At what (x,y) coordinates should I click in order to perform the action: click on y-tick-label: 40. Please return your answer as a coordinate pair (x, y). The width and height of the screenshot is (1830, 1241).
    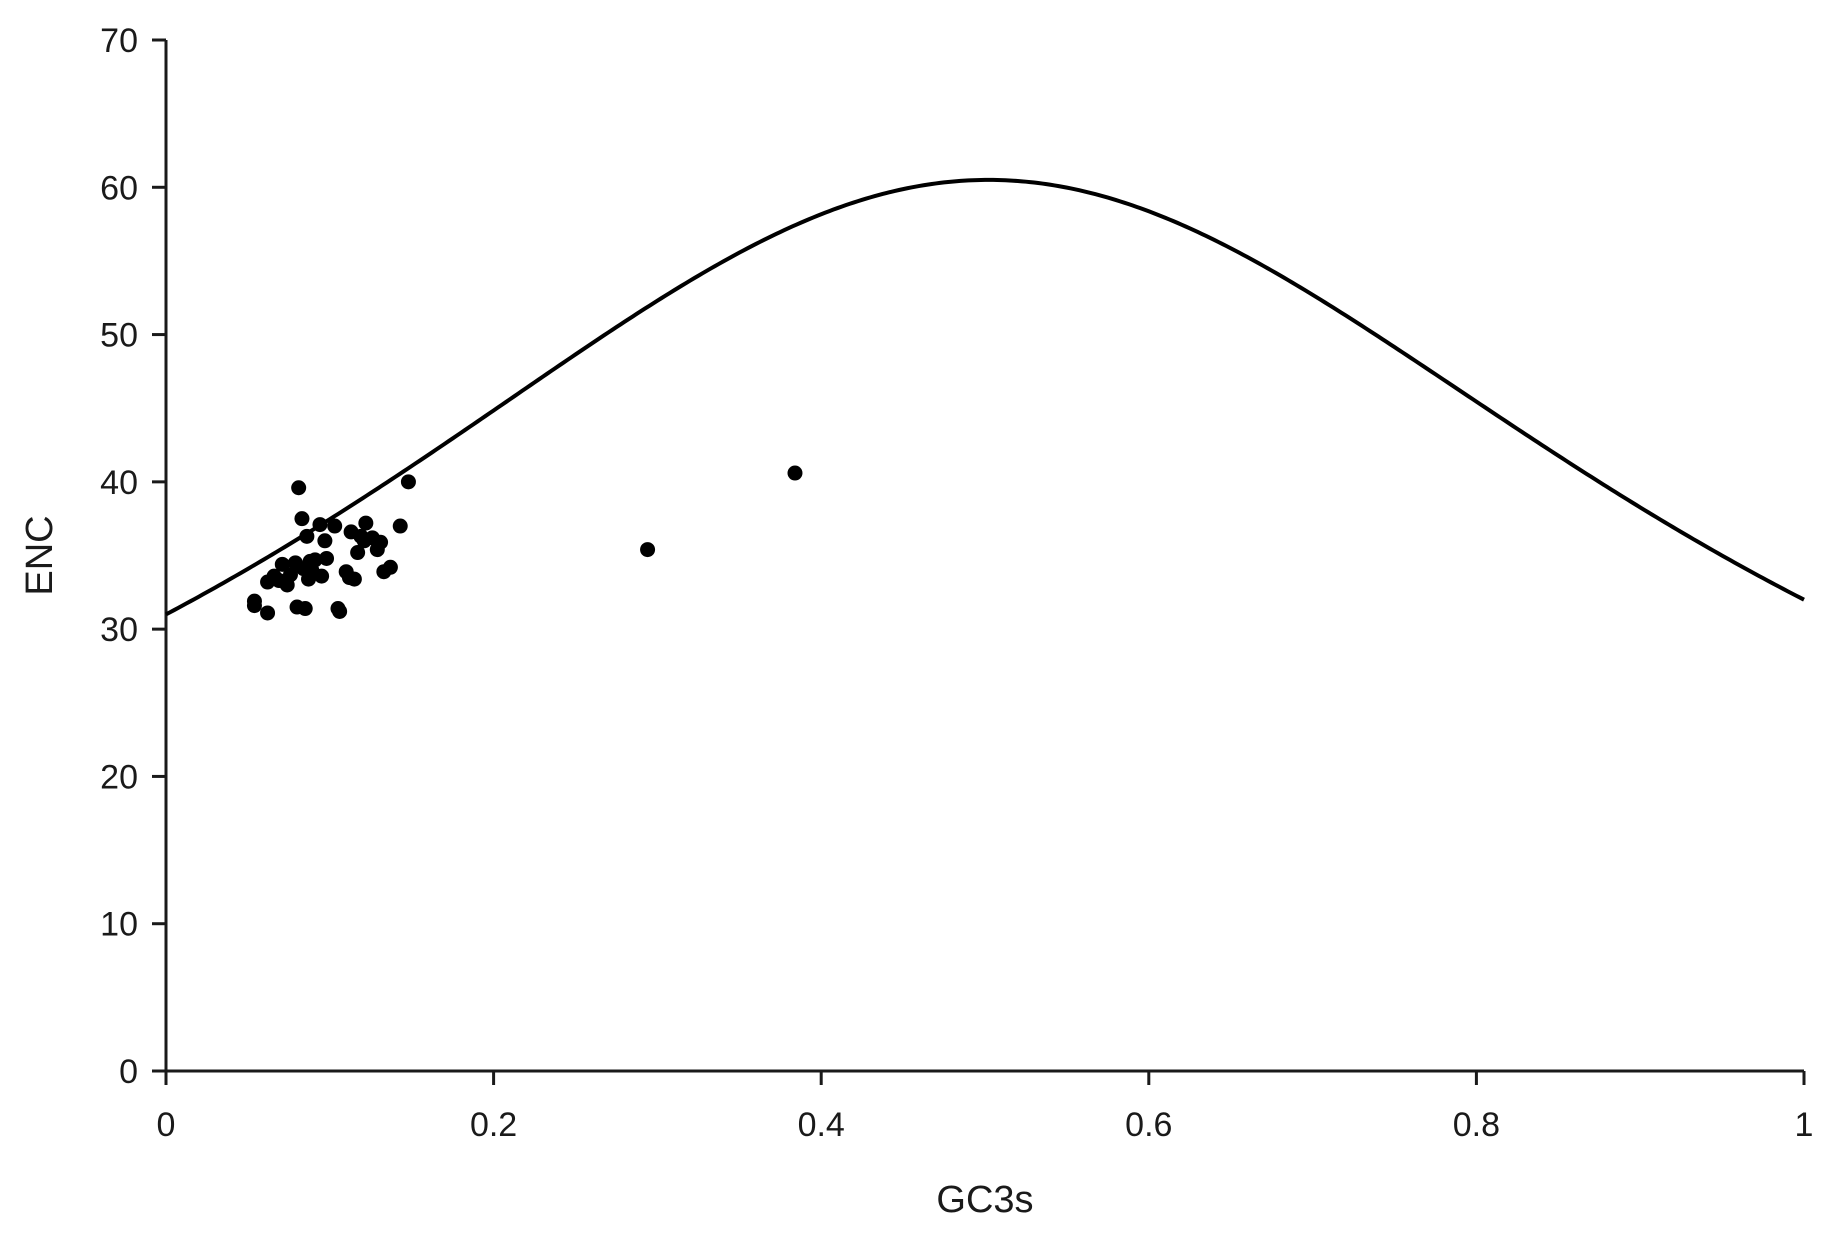
    Looking at the image, I should click on (119, 483).